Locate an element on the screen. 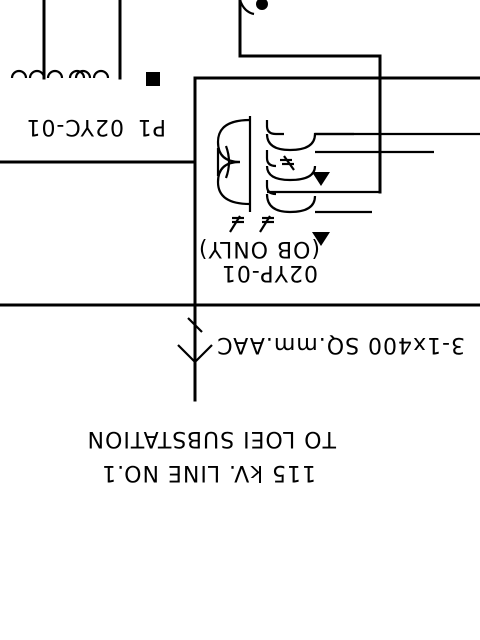  line-exit is located at coordinates (195, 340).